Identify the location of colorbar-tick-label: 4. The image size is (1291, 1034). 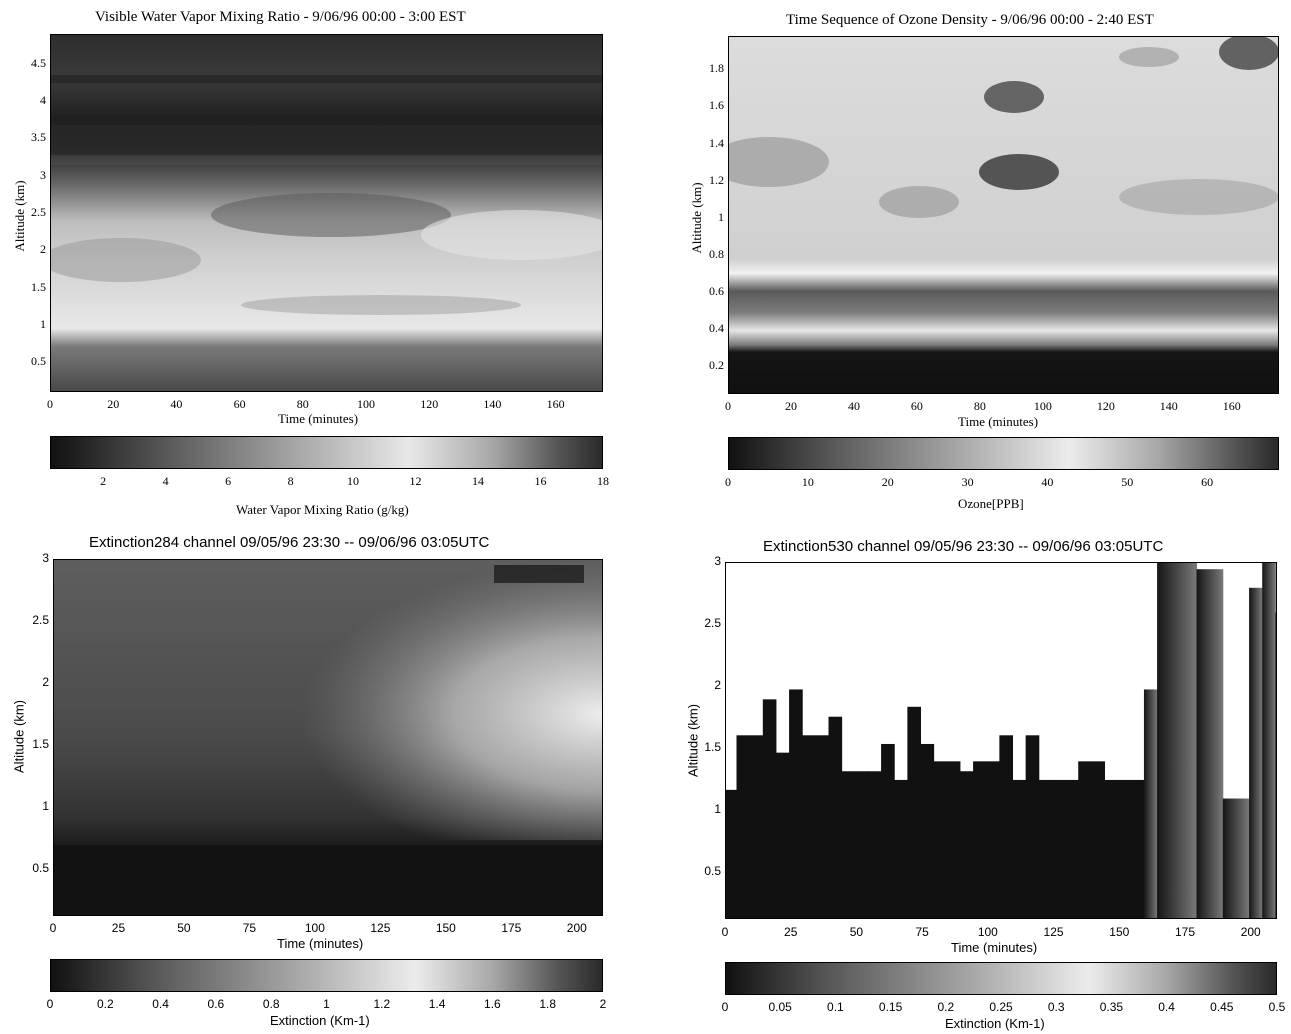
(165, 481).